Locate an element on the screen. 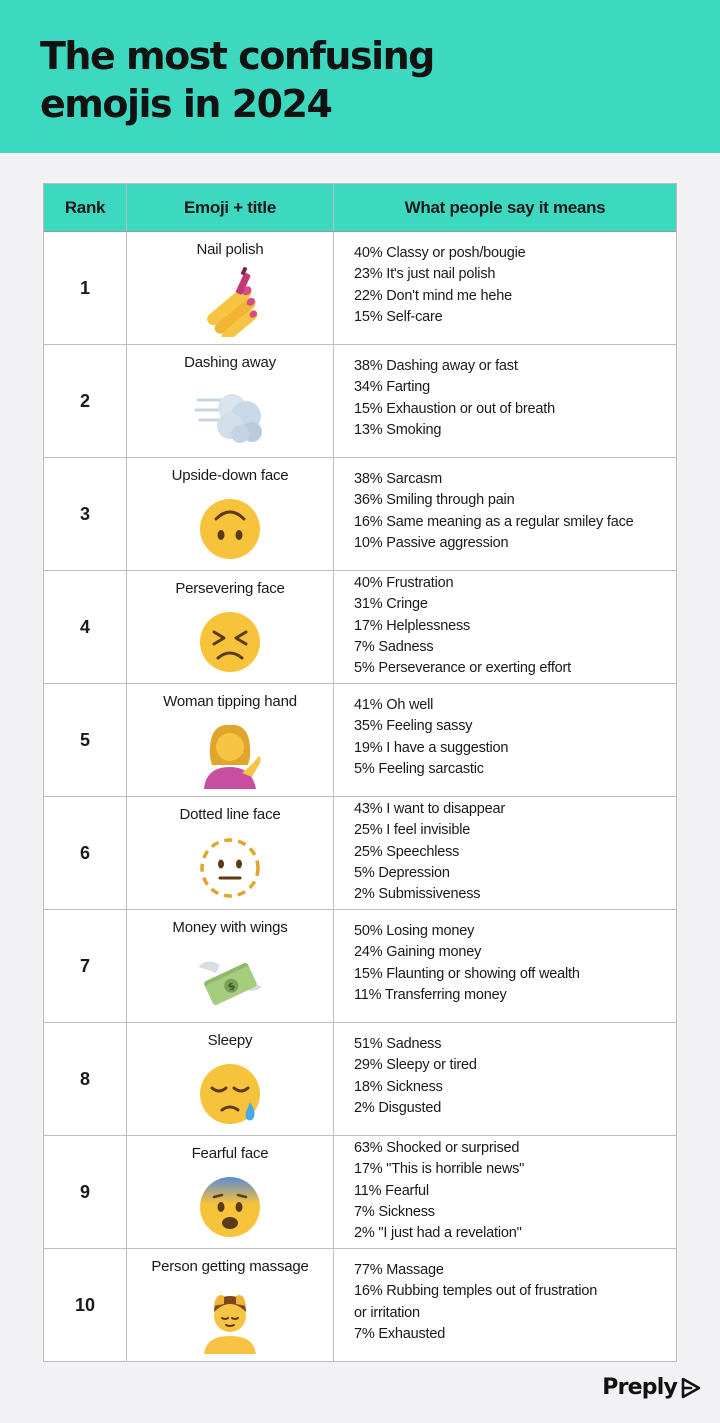  emoji-title: Nail polish is located at coordinates (230, 249).